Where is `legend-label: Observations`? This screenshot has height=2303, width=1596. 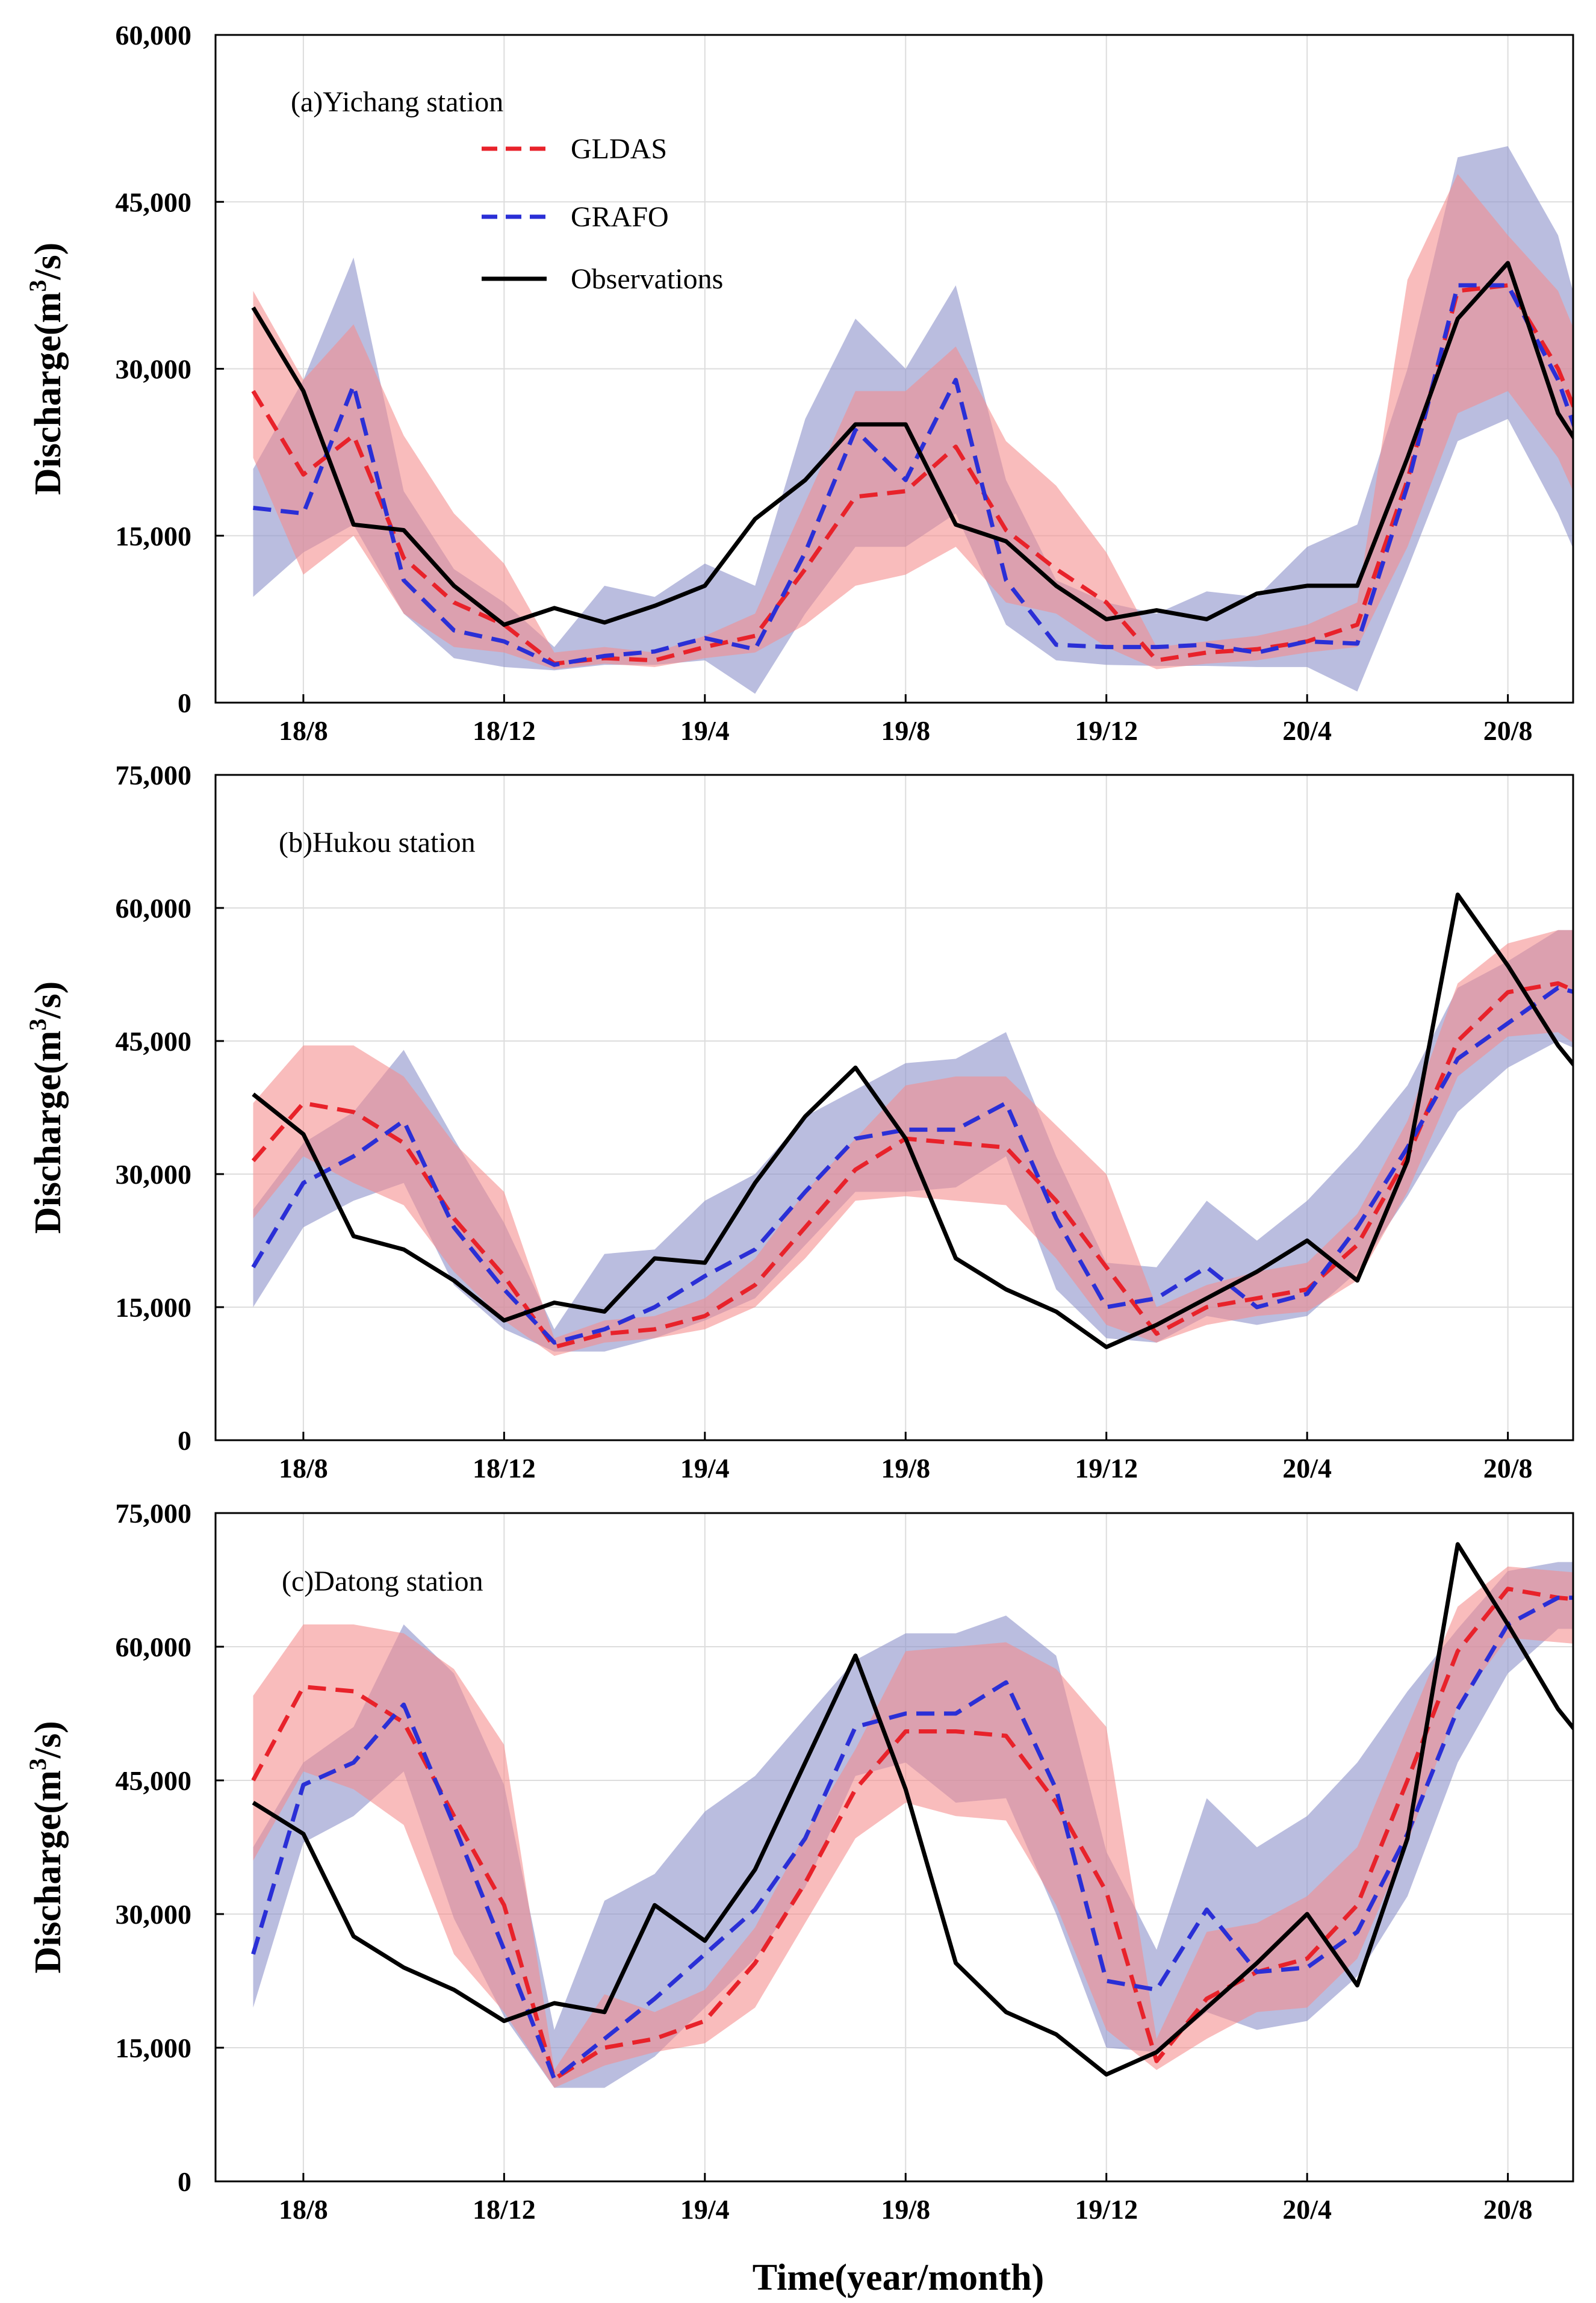
legend-label: Observations is located at coordinates (647, 279).